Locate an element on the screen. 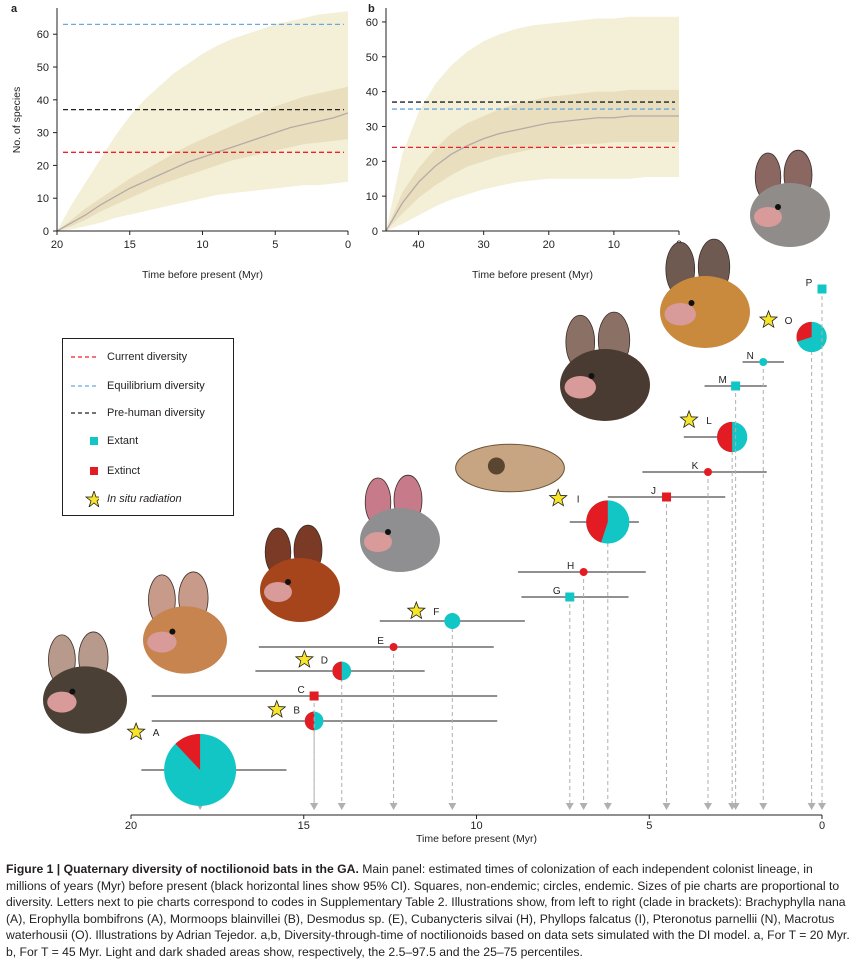 The width and height of the screenshot is (861, 970). legend-item-extant: Extant is located at coordinates (148, 441).